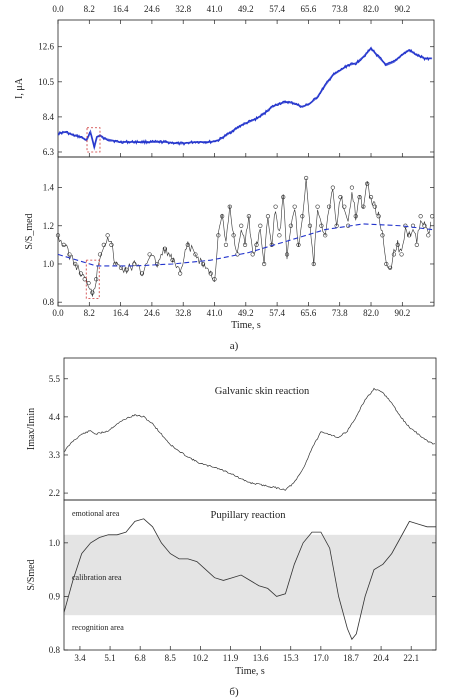 The width and height of the screenshot is (476, 700). I want to click on panel-a-bottom-ytick-label: 1.0, so click(49, 264).